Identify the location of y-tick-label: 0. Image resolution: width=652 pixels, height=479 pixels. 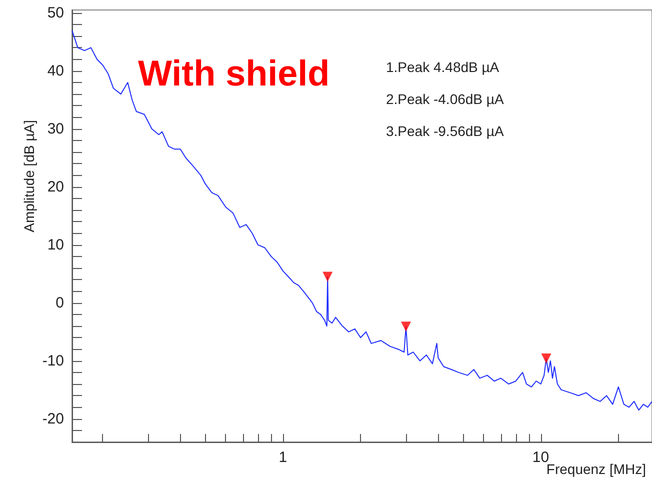
(60, 303).